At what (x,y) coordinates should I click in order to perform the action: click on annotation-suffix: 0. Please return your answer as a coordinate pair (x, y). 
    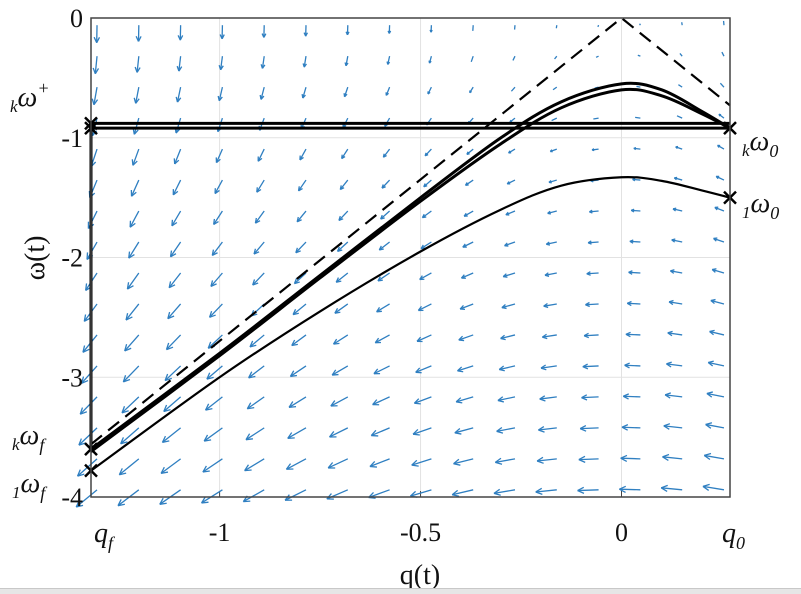
    Looking at the image, I should click on (773, 151).